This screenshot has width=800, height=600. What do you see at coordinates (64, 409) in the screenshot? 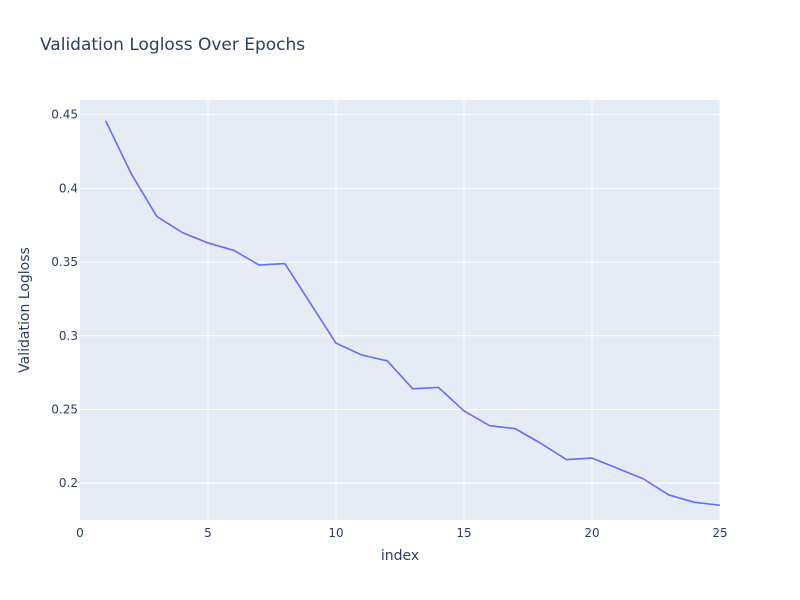
I see `y-tick-label: 0.25` at bounding box center [64, 409].